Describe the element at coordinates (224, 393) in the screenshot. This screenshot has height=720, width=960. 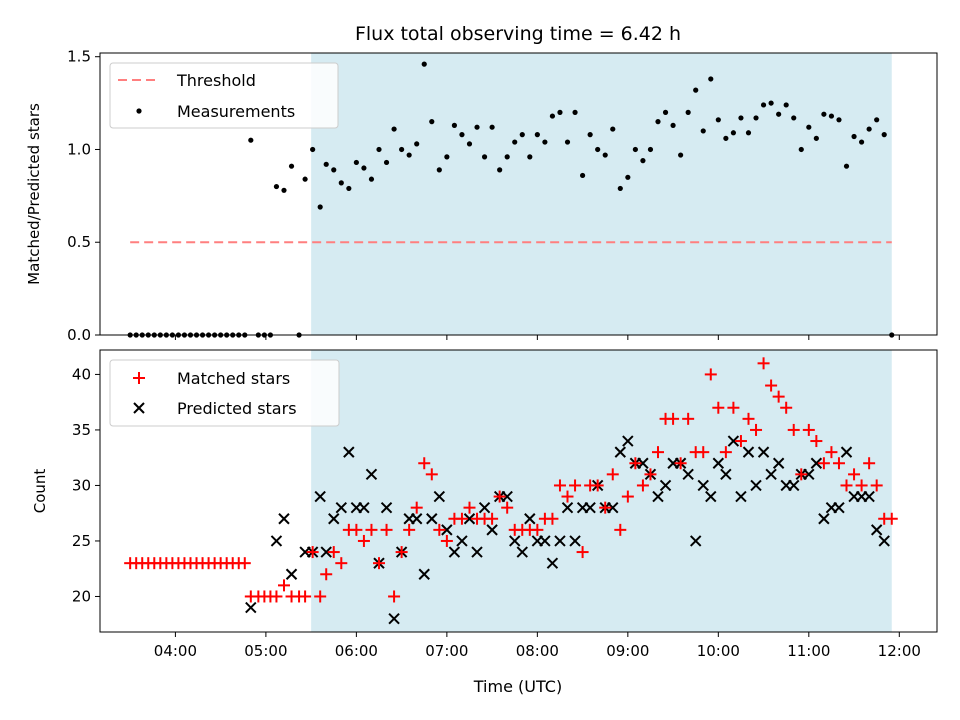
I see `count-legend: Matched stars Predicted stars` at that location.